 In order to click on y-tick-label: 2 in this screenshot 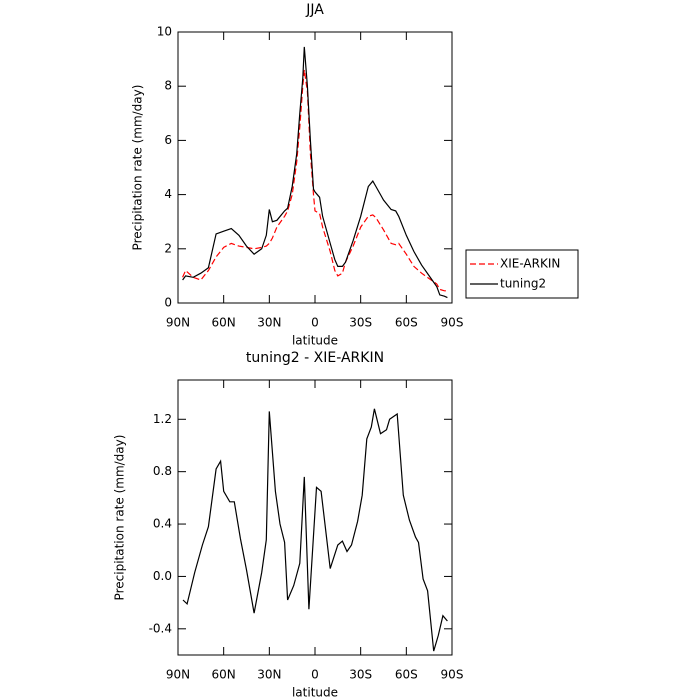, I will do `click(168, 248)`.